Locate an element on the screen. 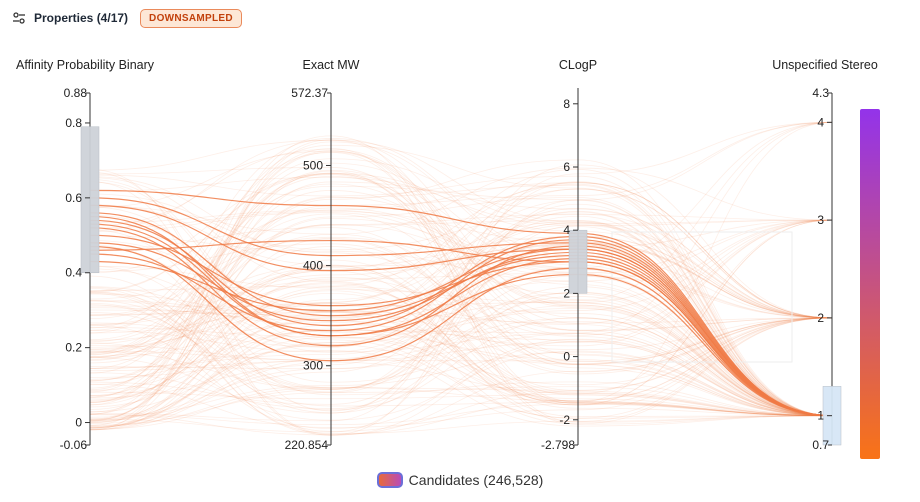  axis-title: Unspecified Stereo is located at coordinates (825, 65).